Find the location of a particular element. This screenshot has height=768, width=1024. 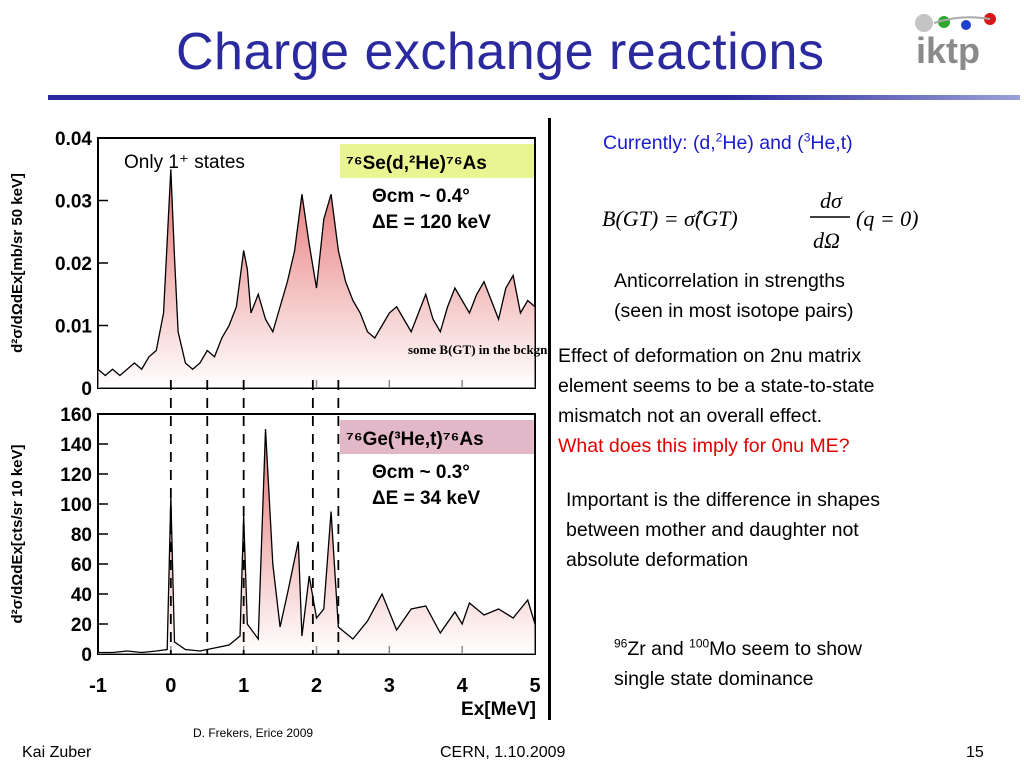

theta-label-top: Θcm ~ 0.4° is located at coordinates (421, 196).